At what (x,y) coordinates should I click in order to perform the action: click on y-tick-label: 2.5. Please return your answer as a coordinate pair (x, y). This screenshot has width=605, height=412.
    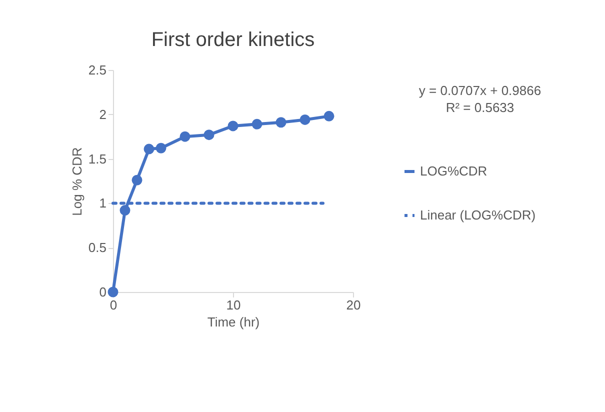
    Looking at the image, I should click on (97, 70).